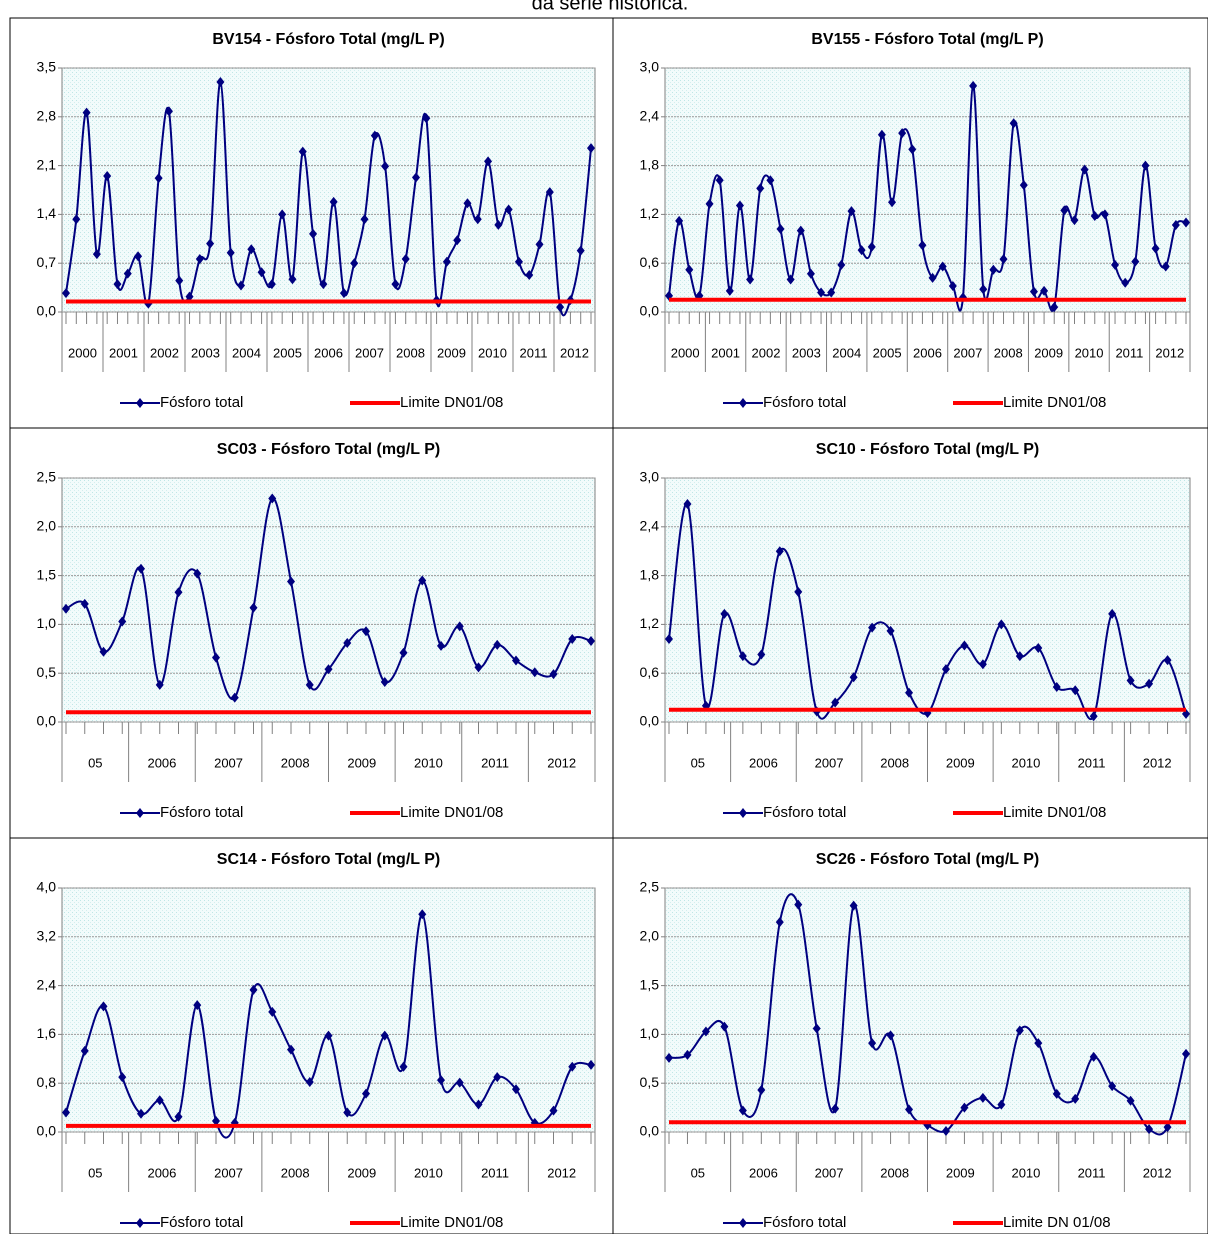 The height and width of the screenshot is (1234, 1208). I want to click on chart-title: BV154 - Fósforo Total (mg/L P), so click(328, 39).